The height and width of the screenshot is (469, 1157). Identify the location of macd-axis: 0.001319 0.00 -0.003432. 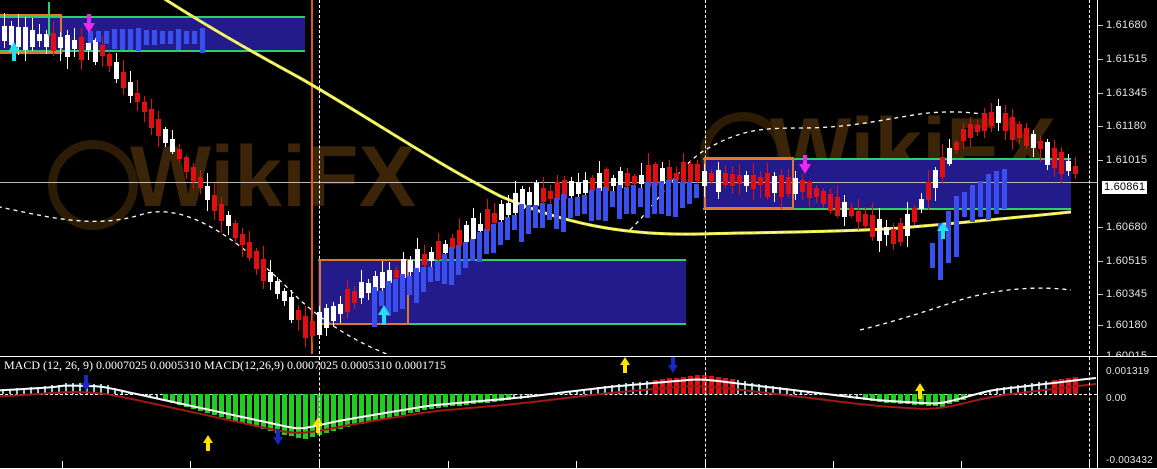
(1127, 412).